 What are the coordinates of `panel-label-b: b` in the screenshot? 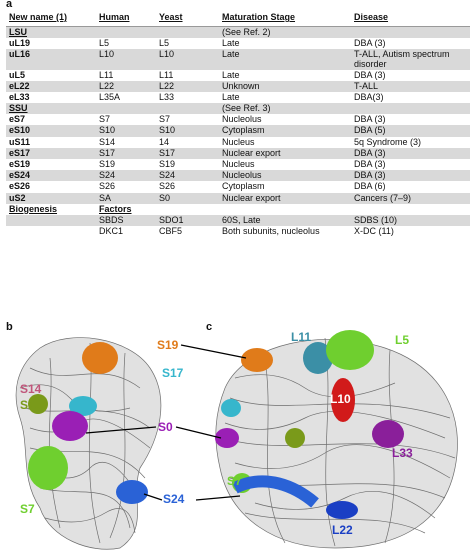 It's located at (9, 327).